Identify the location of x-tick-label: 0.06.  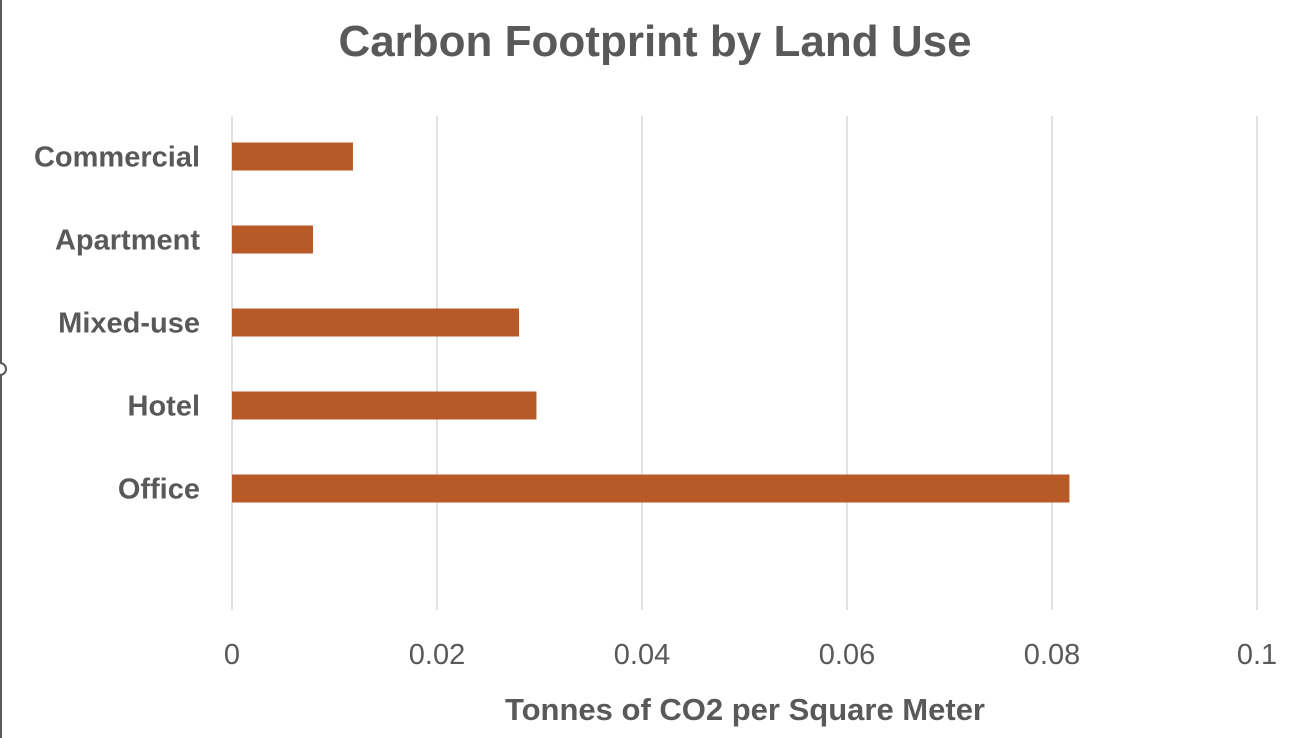
(847, 655).